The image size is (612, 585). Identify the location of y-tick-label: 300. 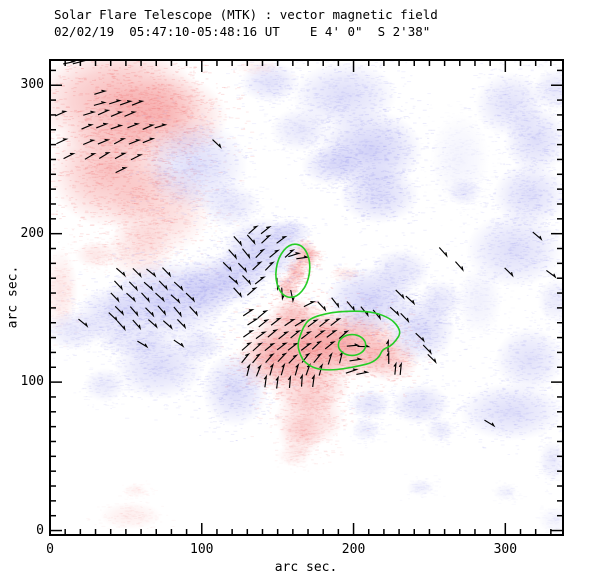
(32, 85).